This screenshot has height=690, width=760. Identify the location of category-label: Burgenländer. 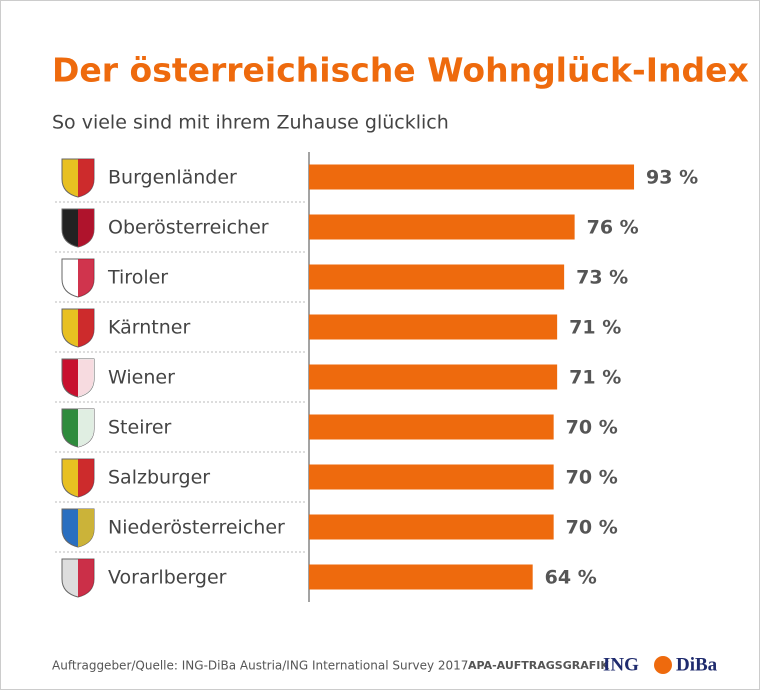
(172, 178).